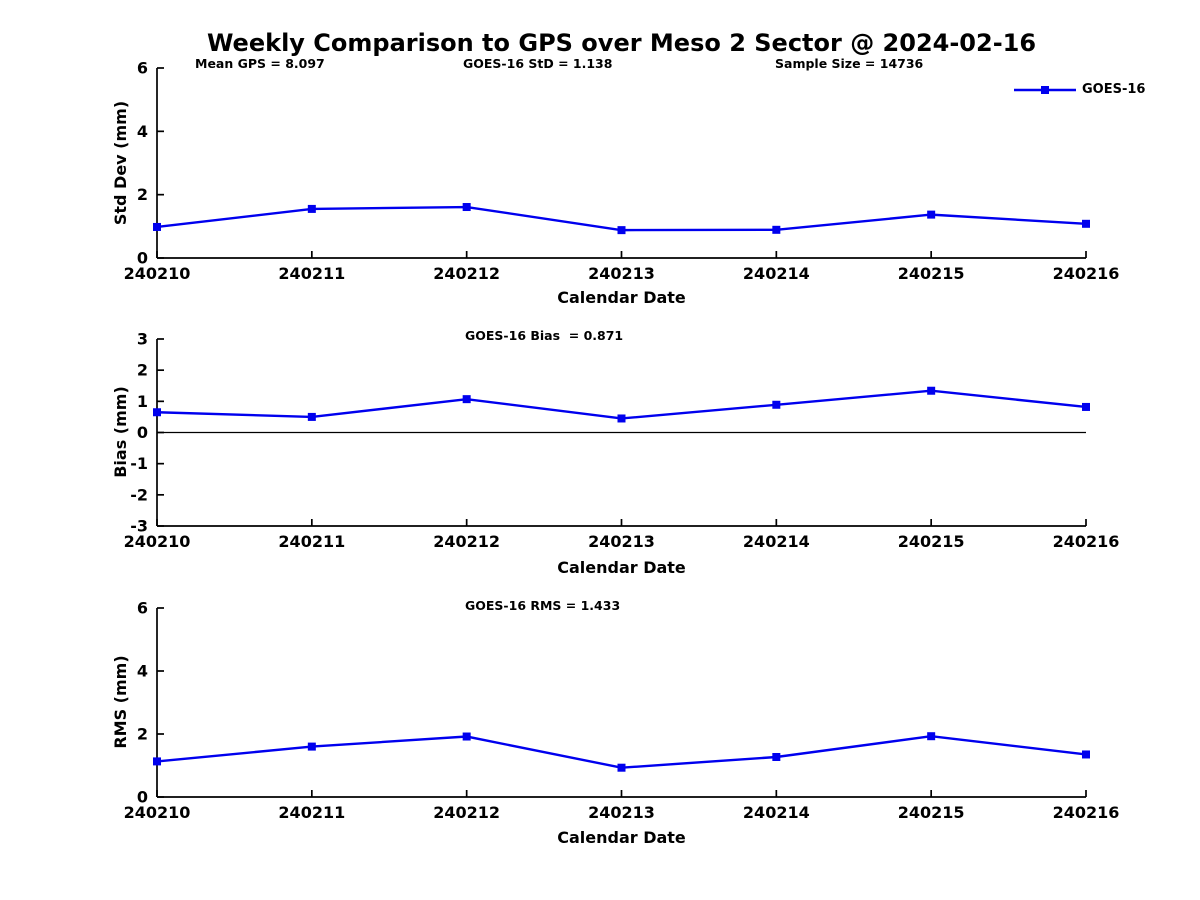 The height and width of the screenshot is (900, 1200). I want to click on x-axis-label-std-dev: Calendar Date, so click(621, 297).